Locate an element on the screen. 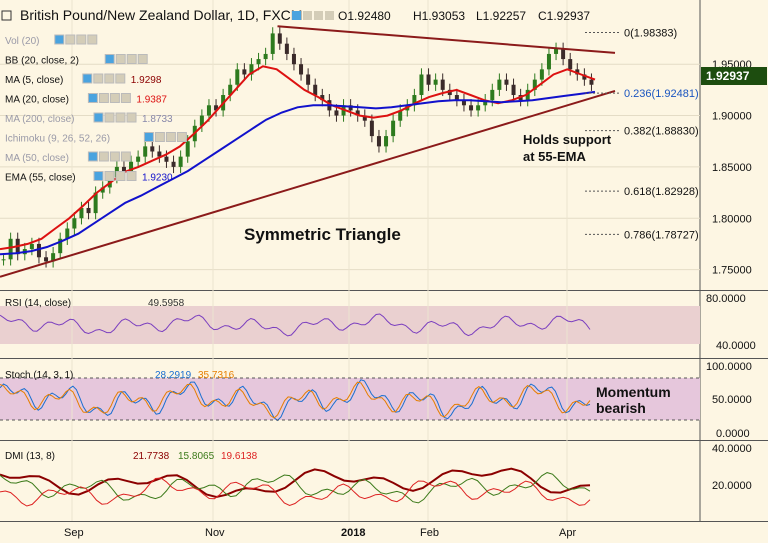 This screenshot has width=768, height=543. fib-label: 0.618(1.82928) is located at coordinates (661, 192).